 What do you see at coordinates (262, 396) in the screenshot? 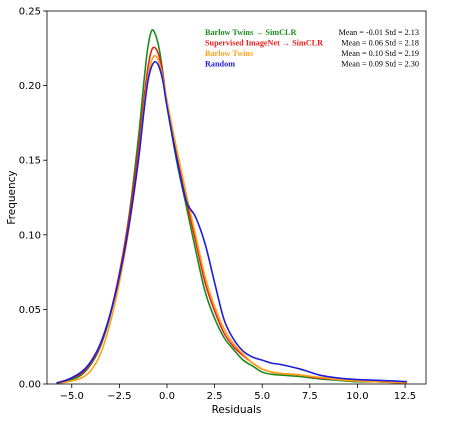
I see `x-tick-label: 5.0` at bounding box center [262, 396].